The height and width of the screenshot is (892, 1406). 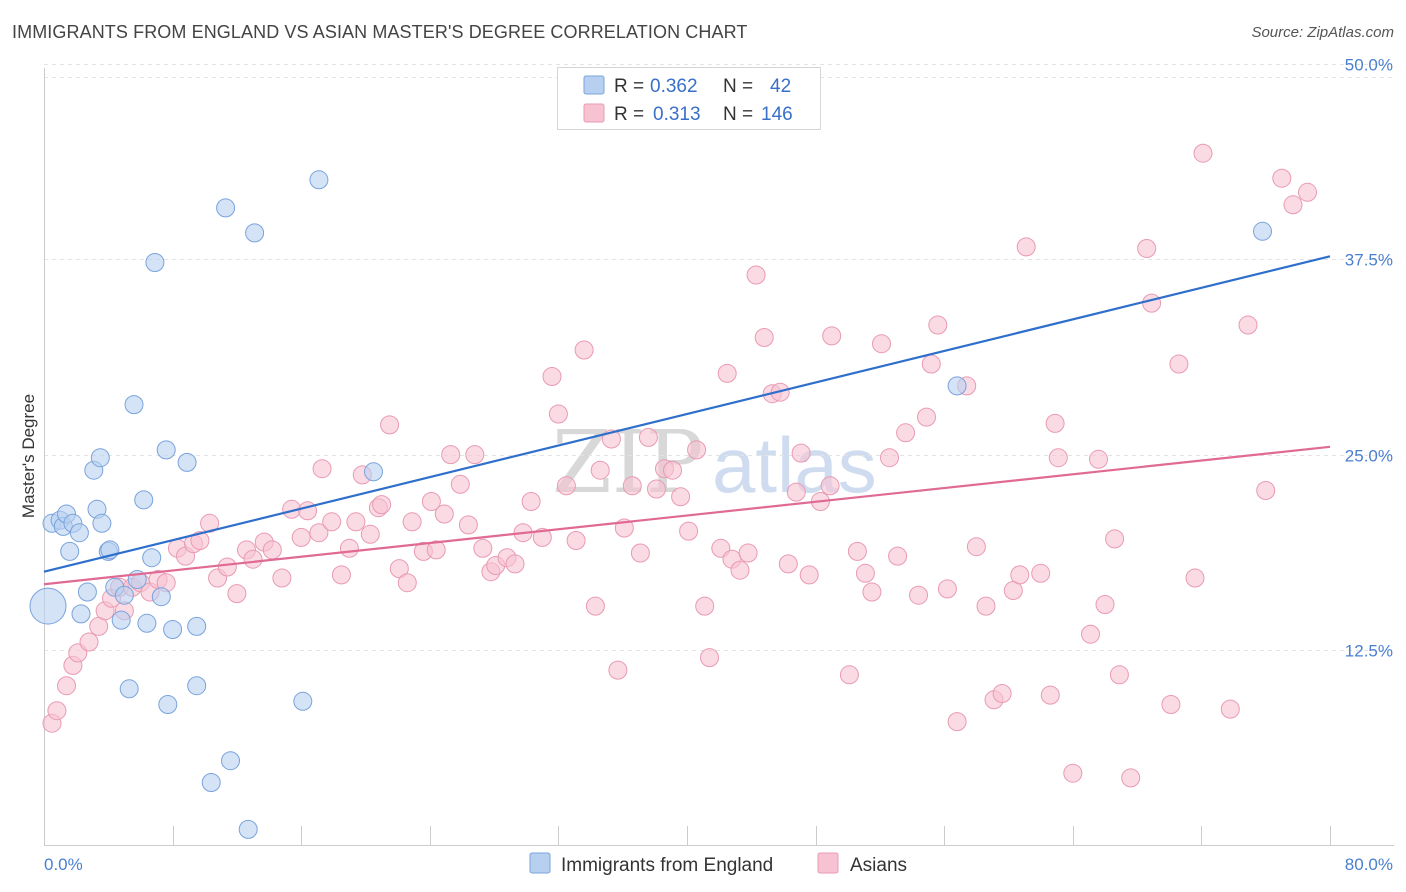 I want to click on y-tick-label: 12.5%, so click(x=1369, y=651).